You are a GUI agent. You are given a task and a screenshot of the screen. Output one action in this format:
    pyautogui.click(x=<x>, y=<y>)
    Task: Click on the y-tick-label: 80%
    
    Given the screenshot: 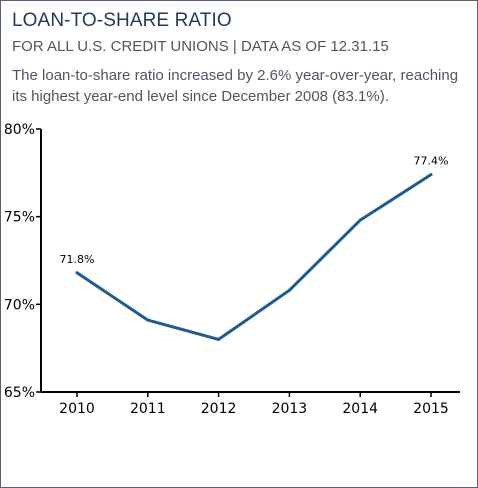 What is the action you would take?
    pyautogui.click(x=19, y=130)
    